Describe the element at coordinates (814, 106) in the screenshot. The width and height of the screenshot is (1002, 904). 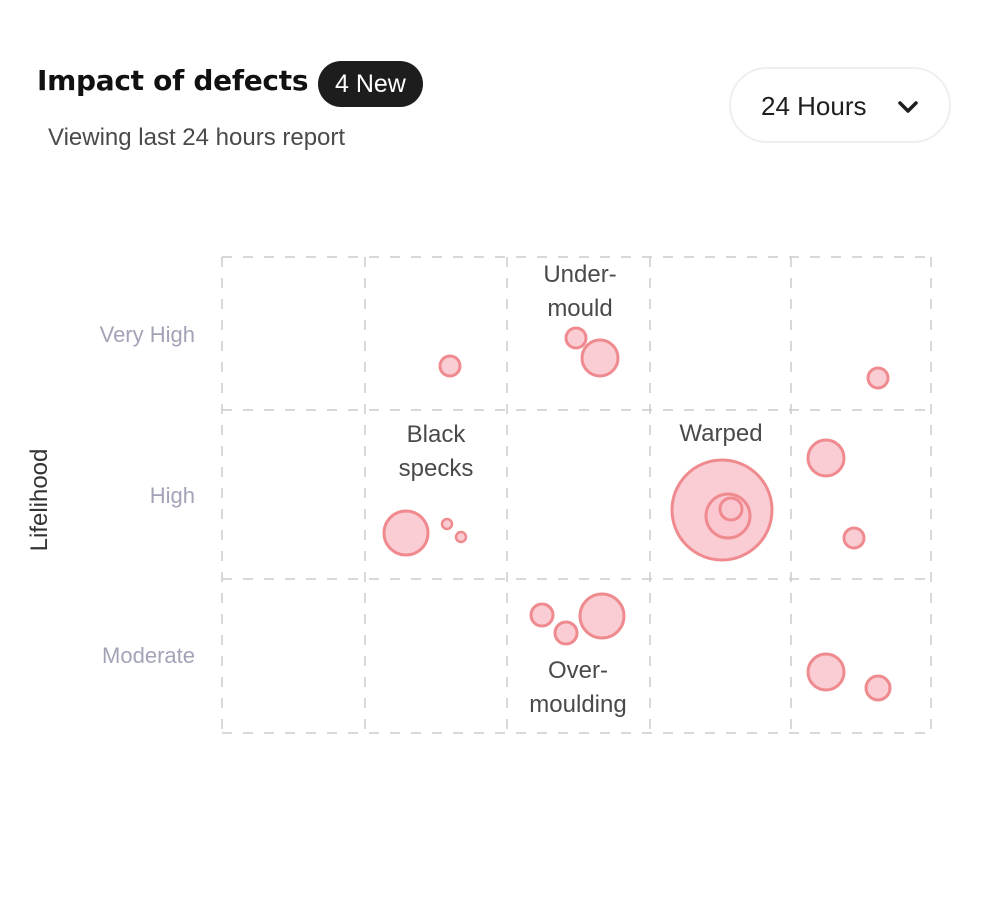
I see `time-range-selected: 24 Hours` at that location.